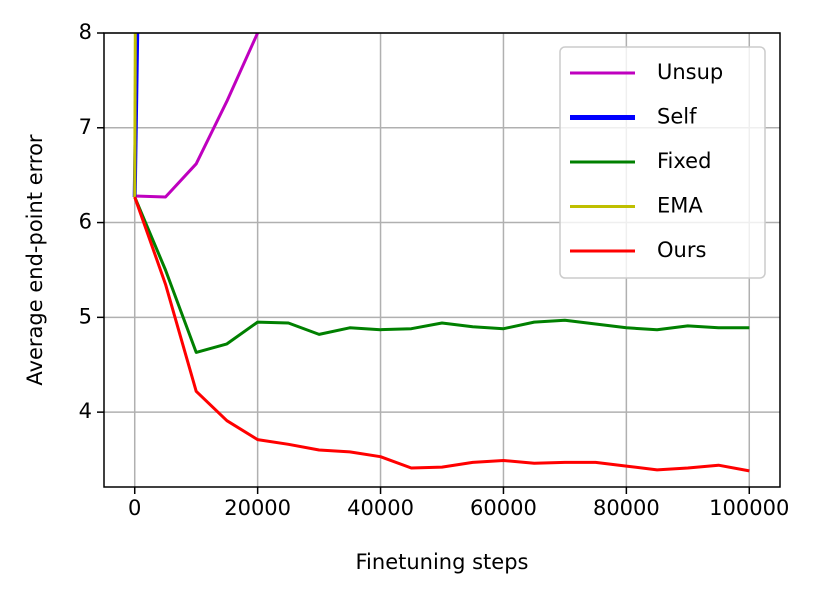  I want to click on legend-box, so click(662, 162).